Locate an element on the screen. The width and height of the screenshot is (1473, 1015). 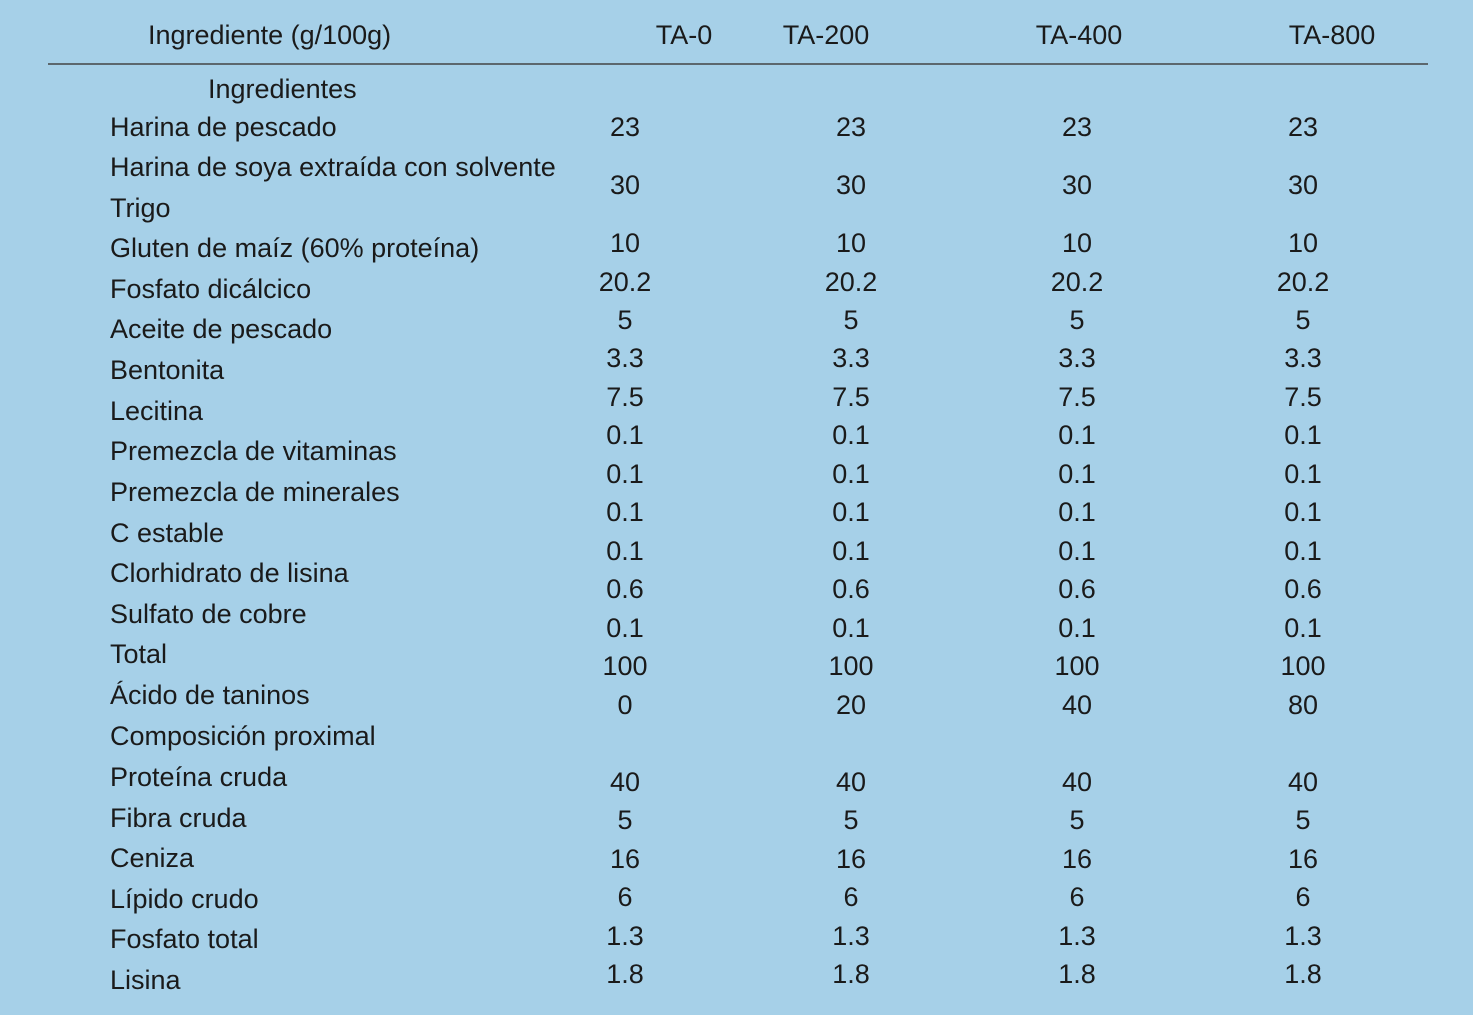
row-label: Composición proximal is located at coordinates (243, 736).